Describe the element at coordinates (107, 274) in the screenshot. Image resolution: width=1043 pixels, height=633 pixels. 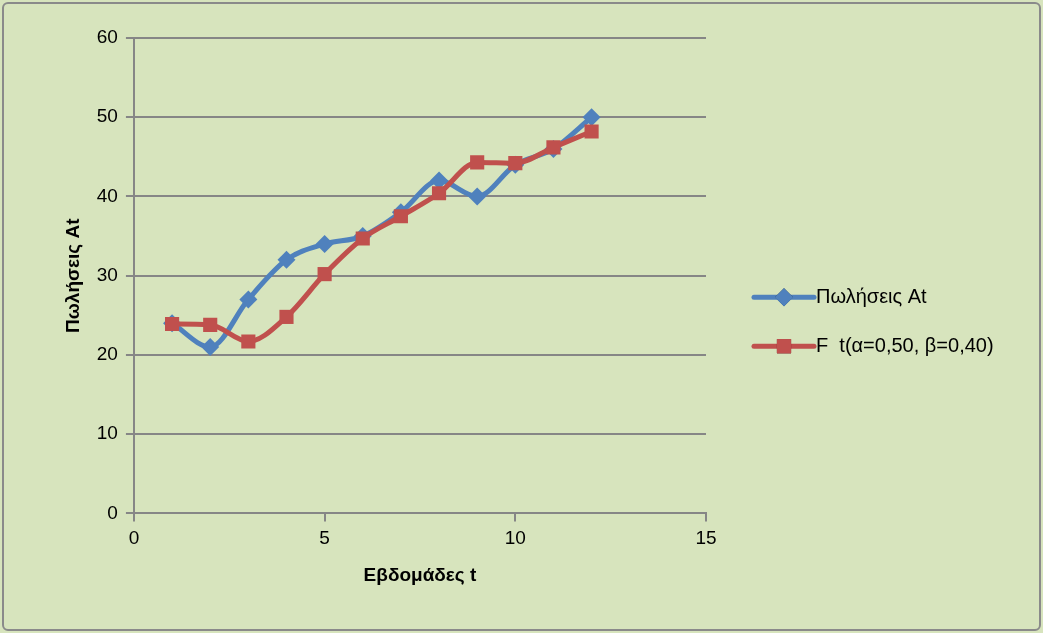
I see `y-tick-label: 30` at that location.